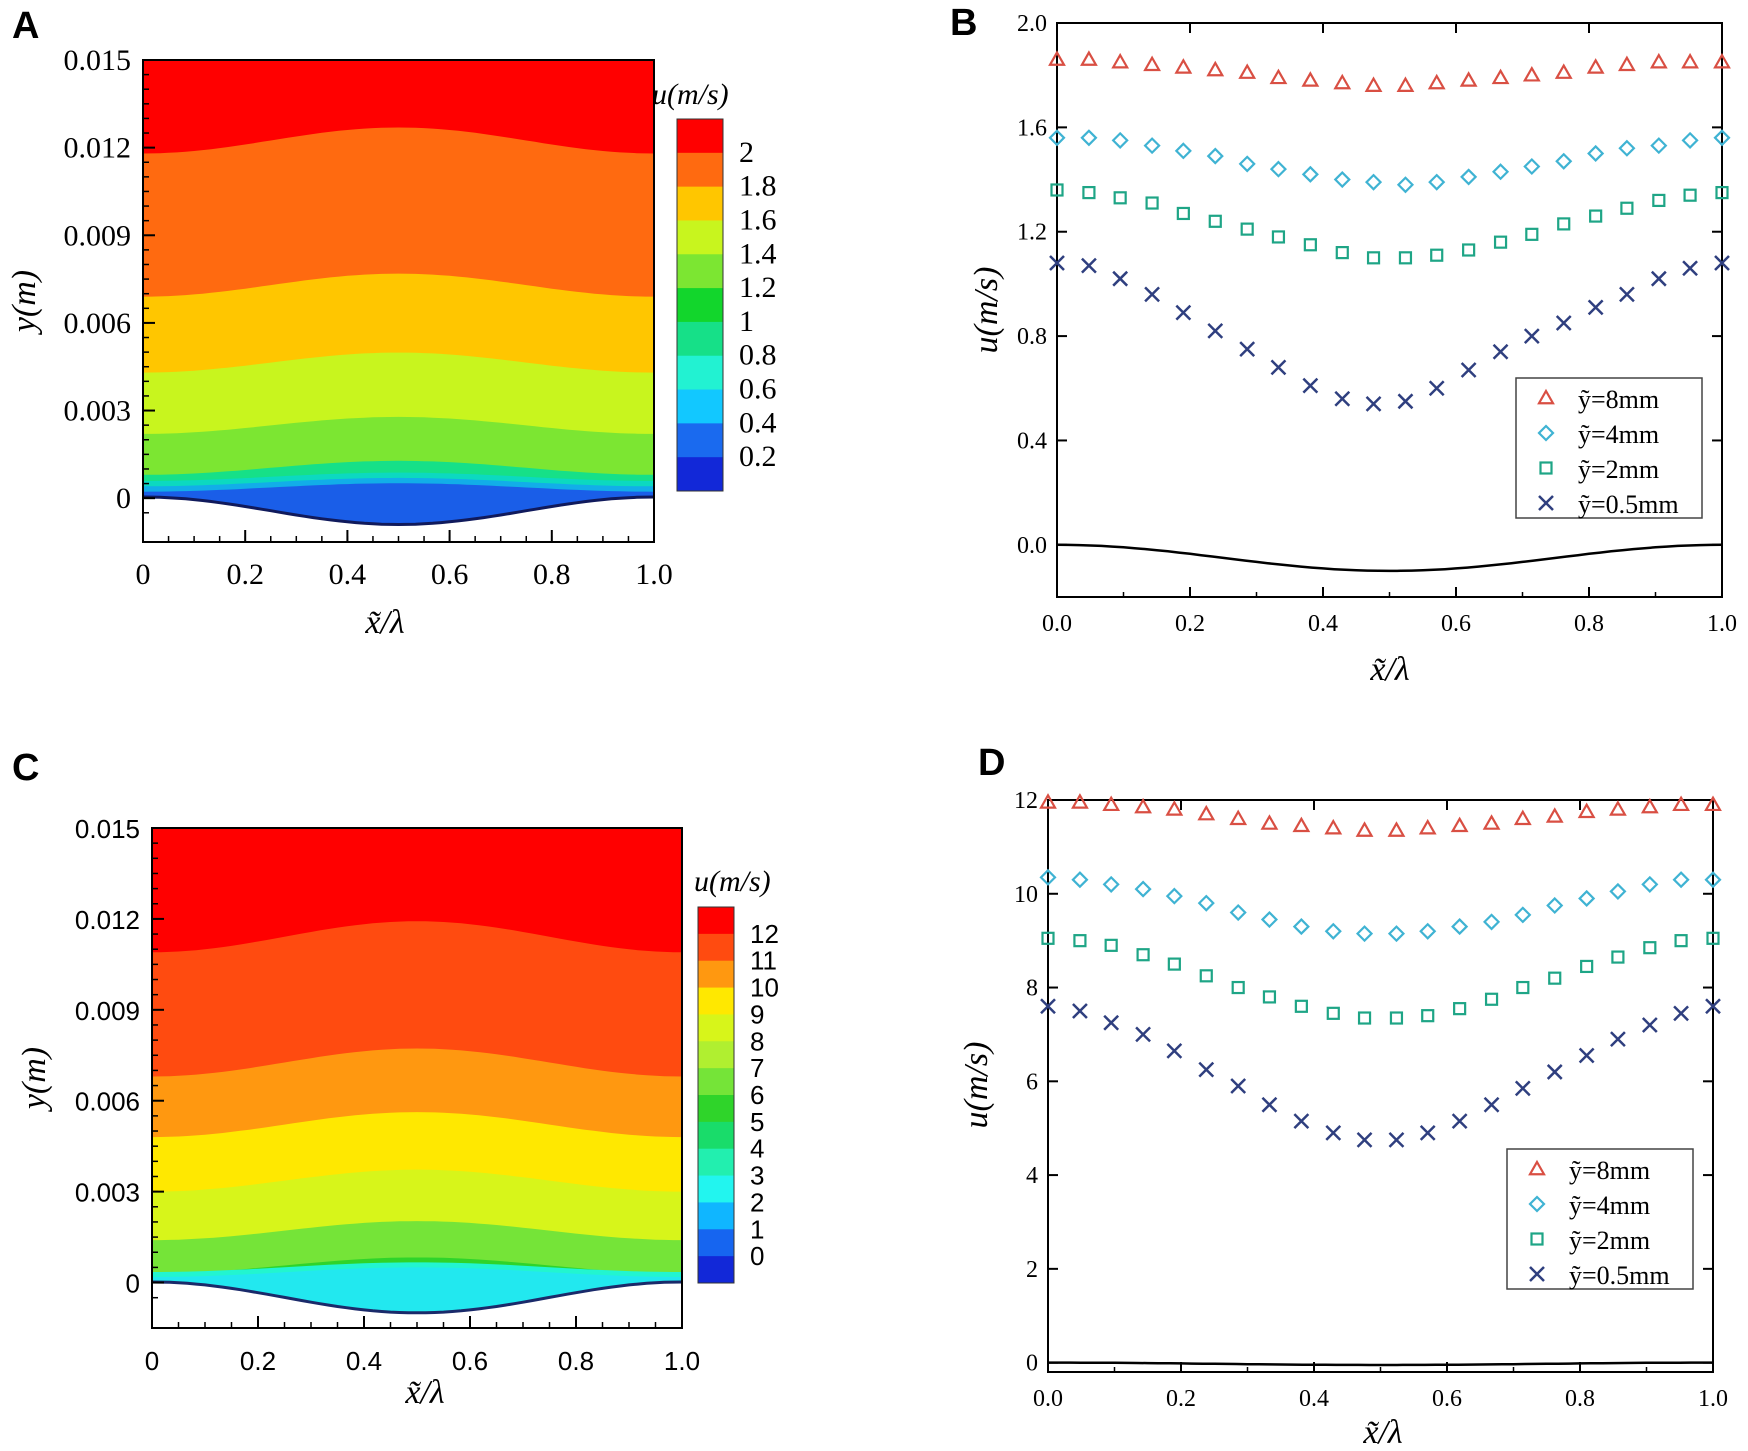 This screenshot has width=1748, height=1451. Describe the element at coordinates (986, 310) in the screenshot. I see `y-axis-title-b: u(m/s)` at that location.